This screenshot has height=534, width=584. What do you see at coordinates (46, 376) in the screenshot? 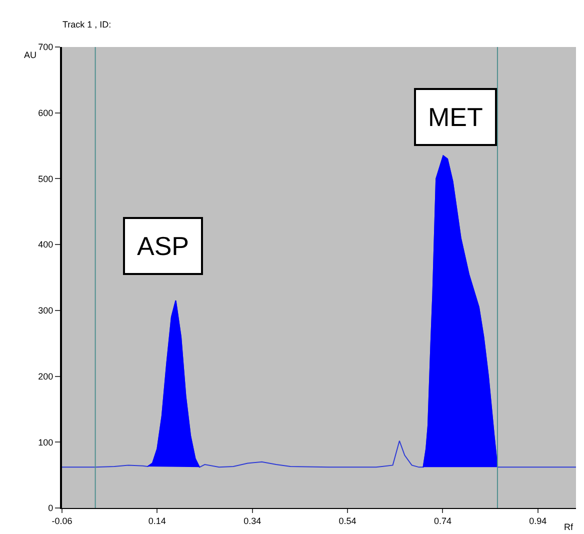
I see `y-tick-label: 200` at bounding box center [46, 376].